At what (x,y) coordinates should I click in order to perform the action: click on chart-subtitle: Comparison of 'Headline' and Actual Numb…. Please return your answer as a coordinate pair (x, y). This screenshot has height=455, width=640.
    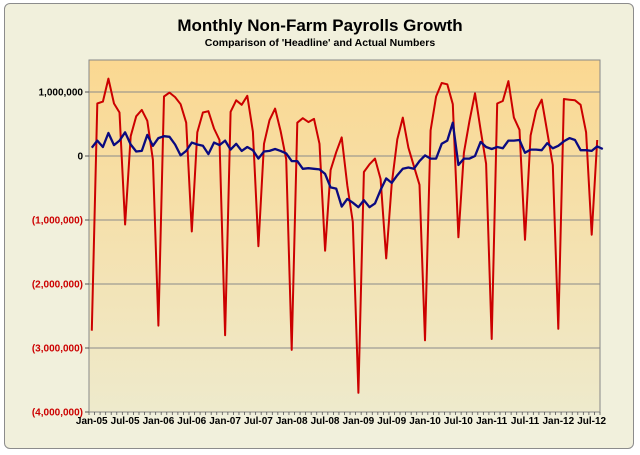
    Looking at the image, I should click on (320, 43).